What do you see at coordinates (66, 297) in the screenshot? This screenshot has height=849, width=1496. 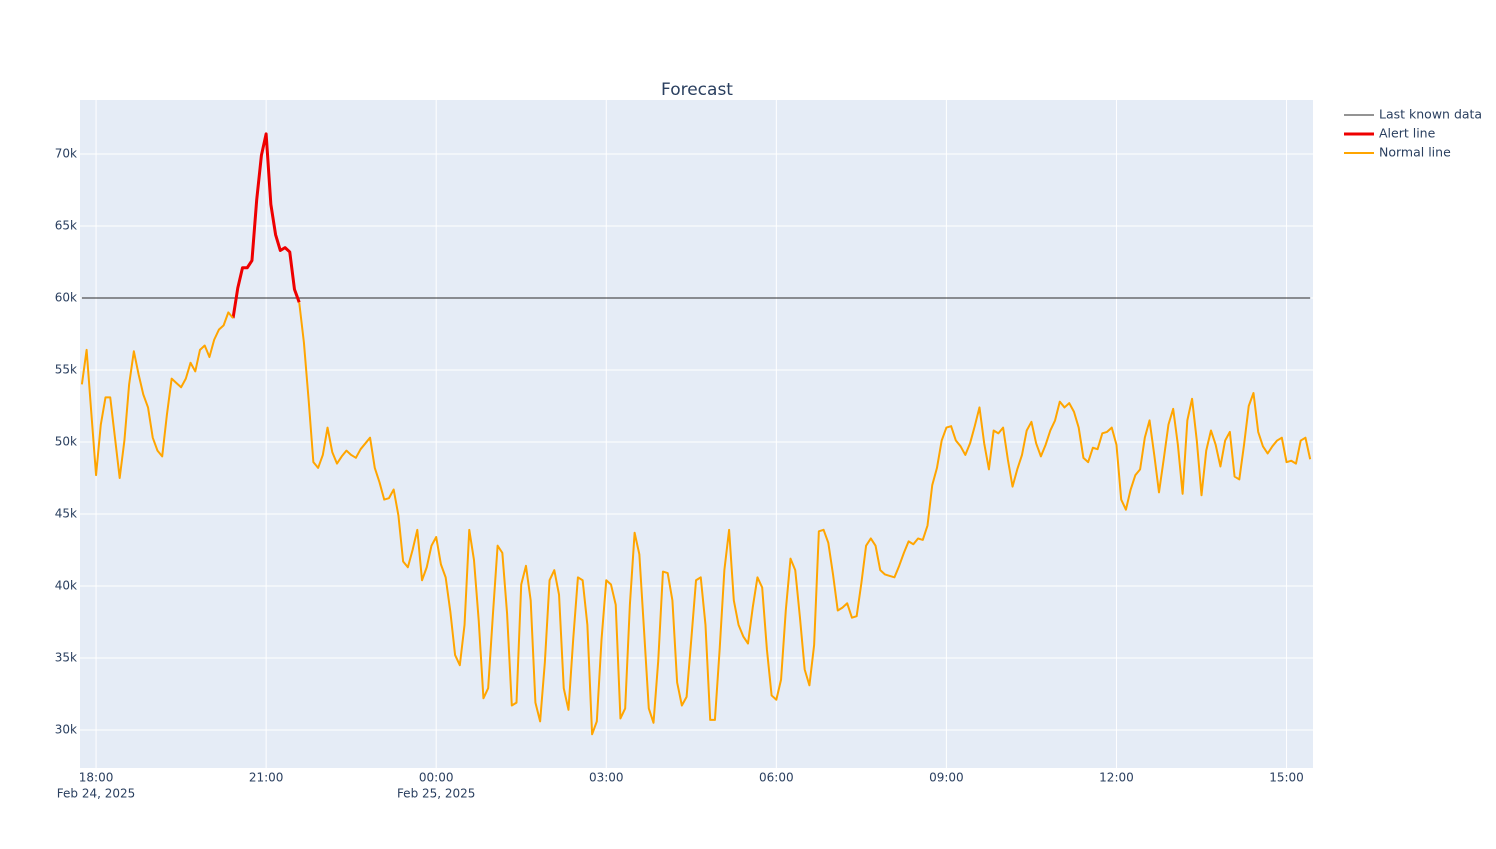 I see `y-tick-label: 60k` at bounding box center [66, 297].